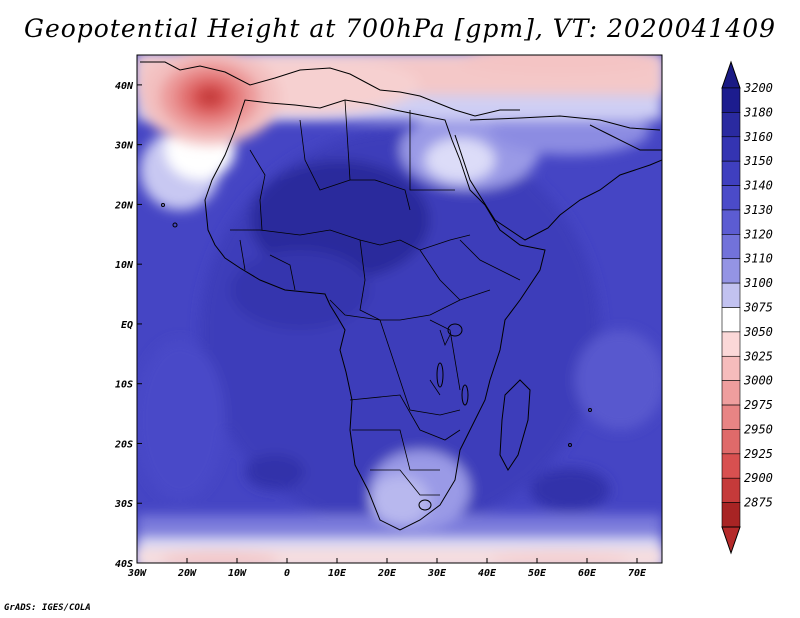  What do you see at coordinates (758, 405) in the screenshot?
I see `colorbar-label: 2975` at bounding box center [758, 405].